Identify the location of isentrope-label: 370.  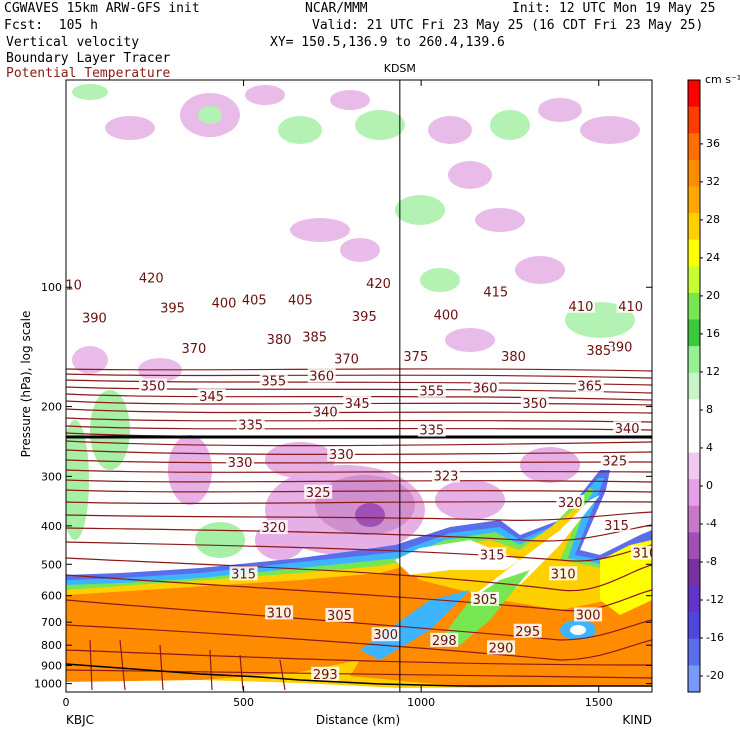
(193, 349).